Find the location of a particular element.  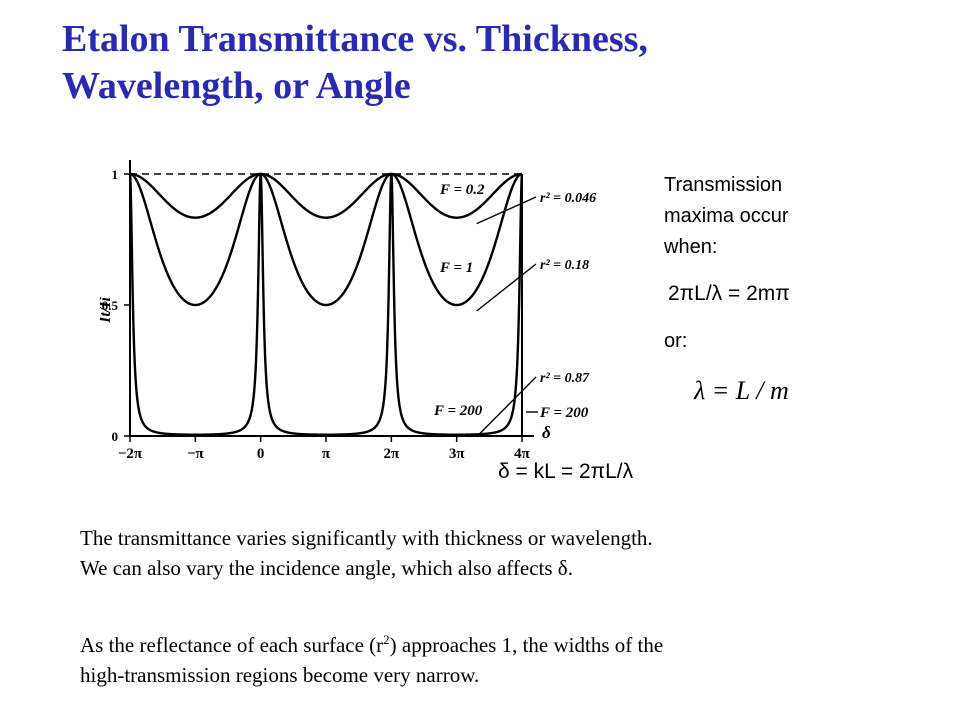

x-tick-label: π is located at coordinates (326, 454).